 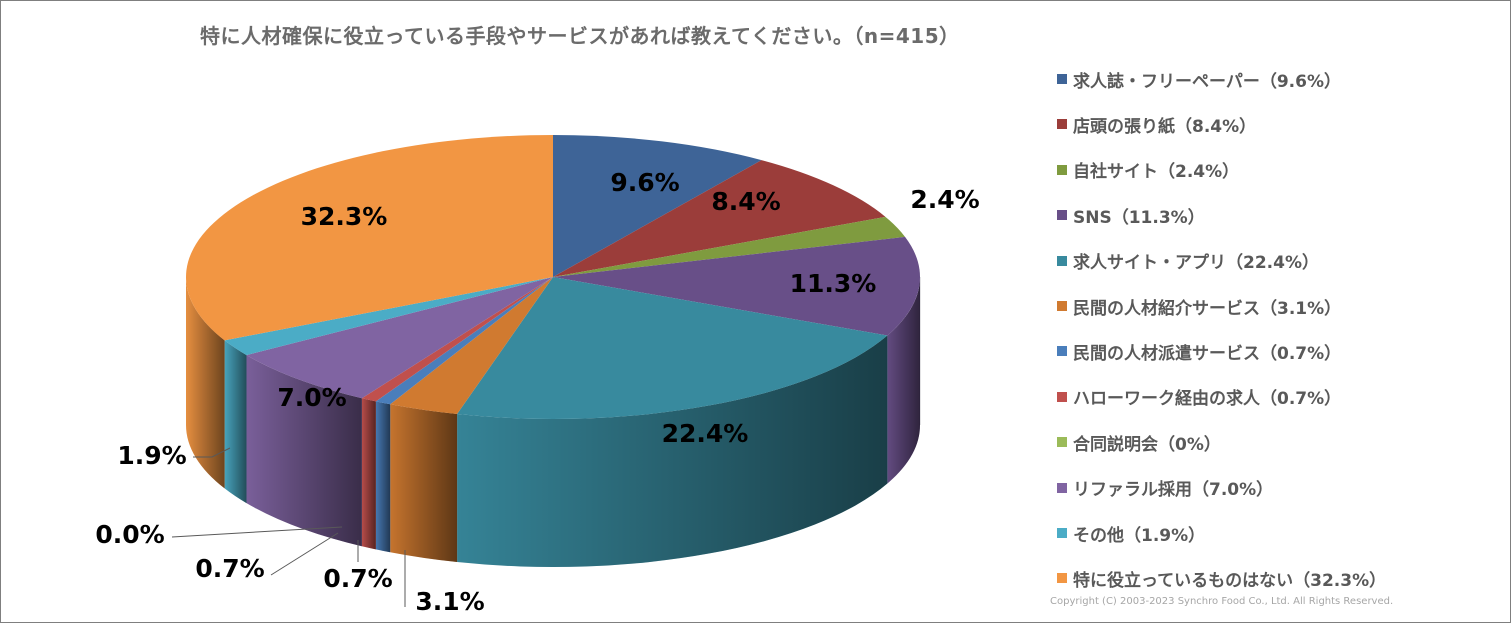 I want to click on legend-item: リファラル採用（7.0%）, so click(x=1165, y=488).